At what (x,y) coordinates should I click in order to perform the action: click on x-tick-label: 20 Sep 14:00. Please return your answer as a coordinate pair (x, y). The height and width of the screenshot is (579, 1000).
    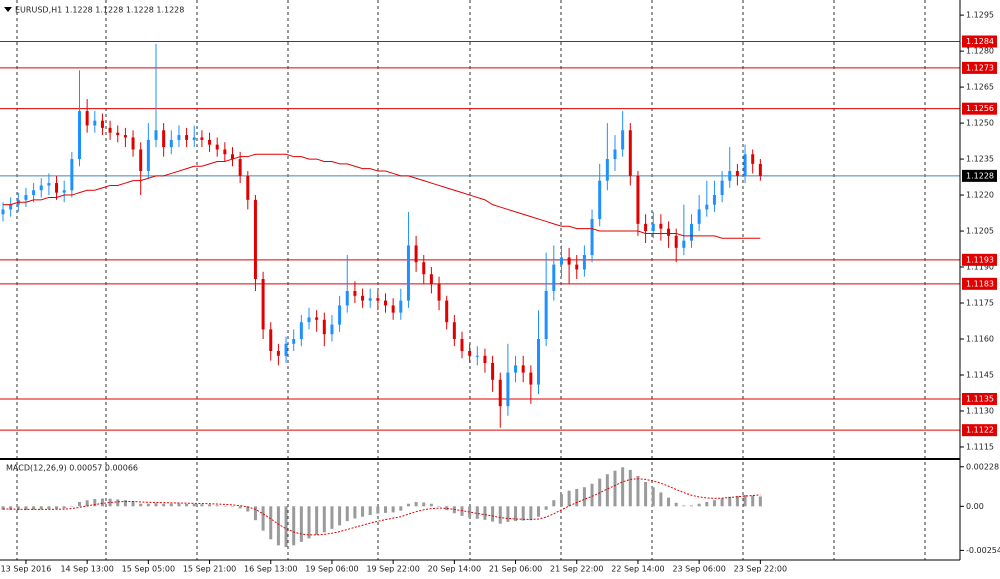
    Looking at the image, I should click on (454, 569).